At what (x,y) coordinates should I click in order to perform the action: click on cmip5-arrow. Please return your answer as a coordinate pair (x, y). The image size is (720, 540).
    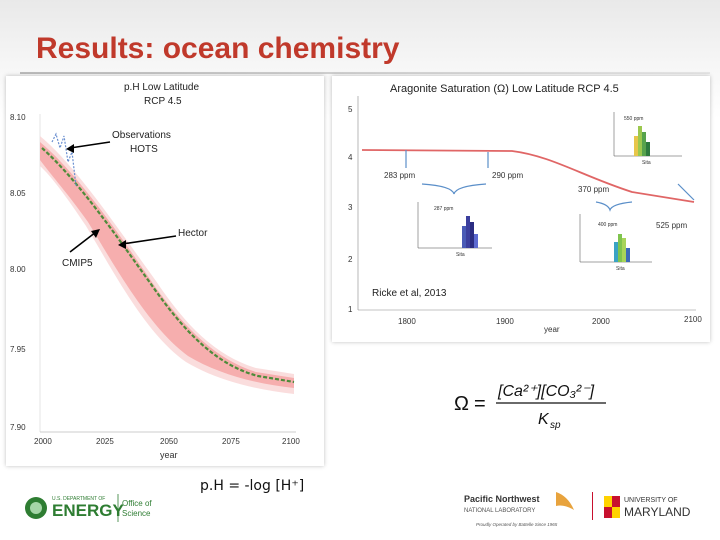
    Looking at the image, I should click on (83, 242).